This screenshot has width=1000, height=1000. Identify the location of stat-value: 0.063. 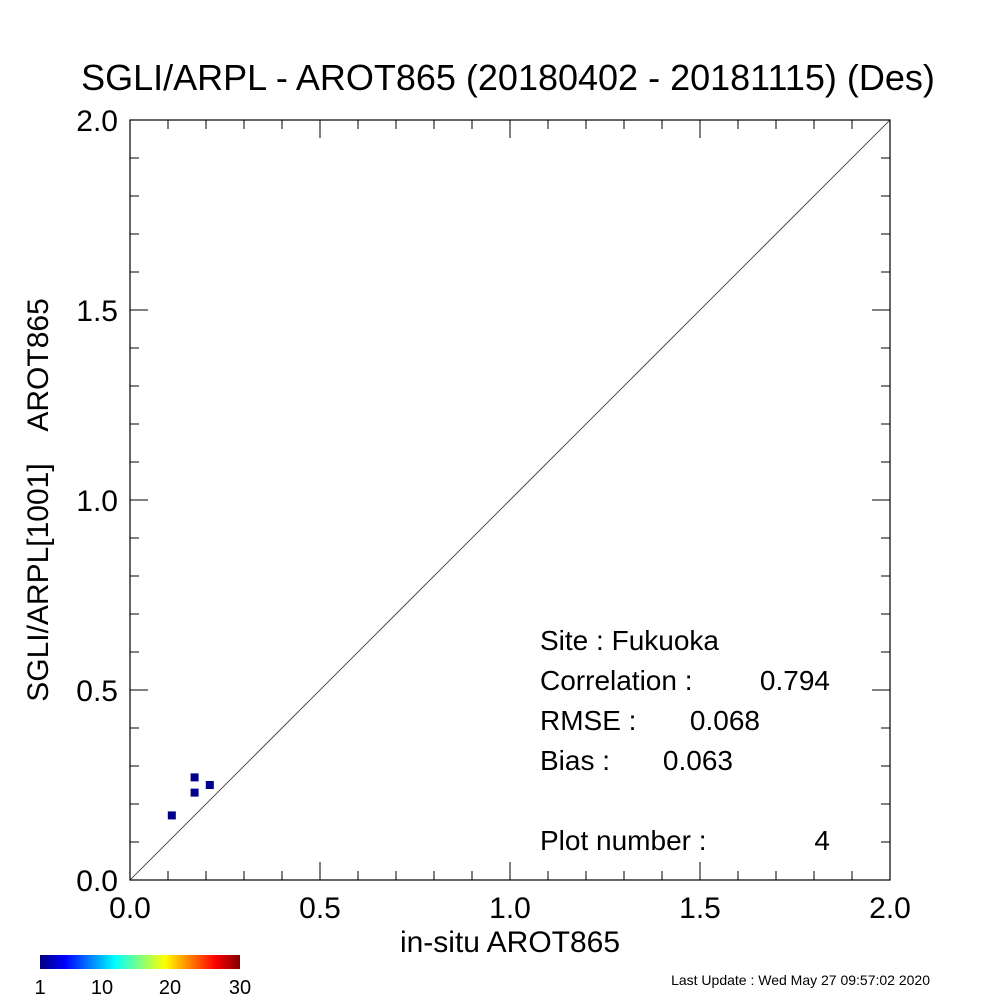
(698, 760).